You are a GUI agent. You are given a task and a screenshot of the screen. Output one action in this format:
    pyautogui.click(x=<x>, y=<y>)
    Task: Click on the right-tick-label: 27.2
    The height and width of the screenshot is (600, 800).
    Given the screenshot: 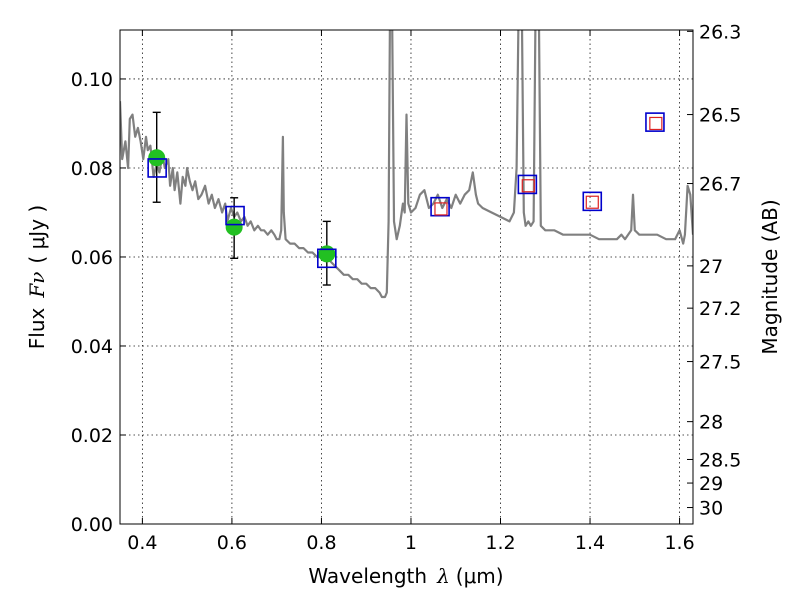 What is the action you would take?
    pyautogui.click(x=720, y=309)
    